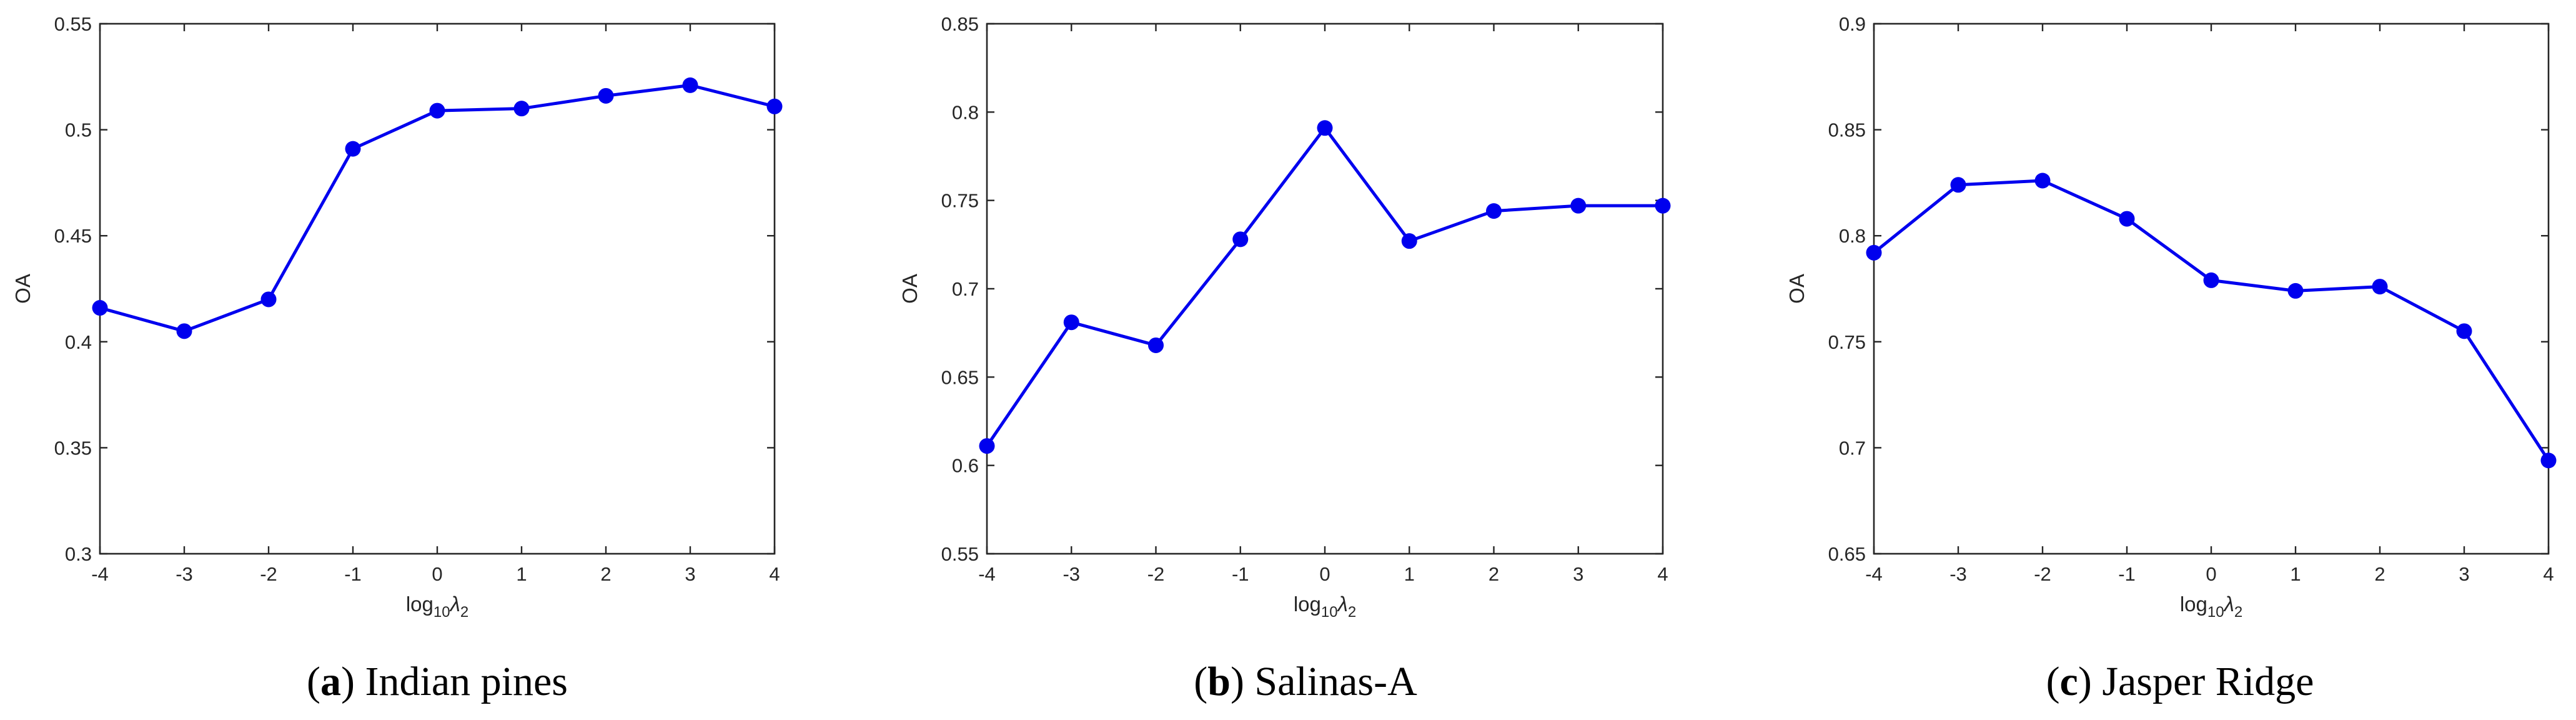 The width and height of the screenshot is (2576, 720). What do you see at coordinates (437, 681) in the screenshot?
I see `subfigure-caption: (a) Indian pines` at bounding box center [437, 681].